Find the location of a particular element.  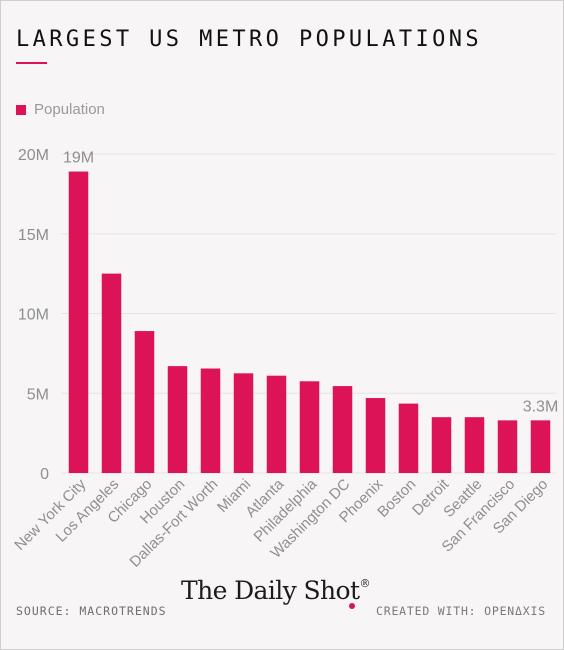

legend-label: Population is located at coordinates (69, 109).